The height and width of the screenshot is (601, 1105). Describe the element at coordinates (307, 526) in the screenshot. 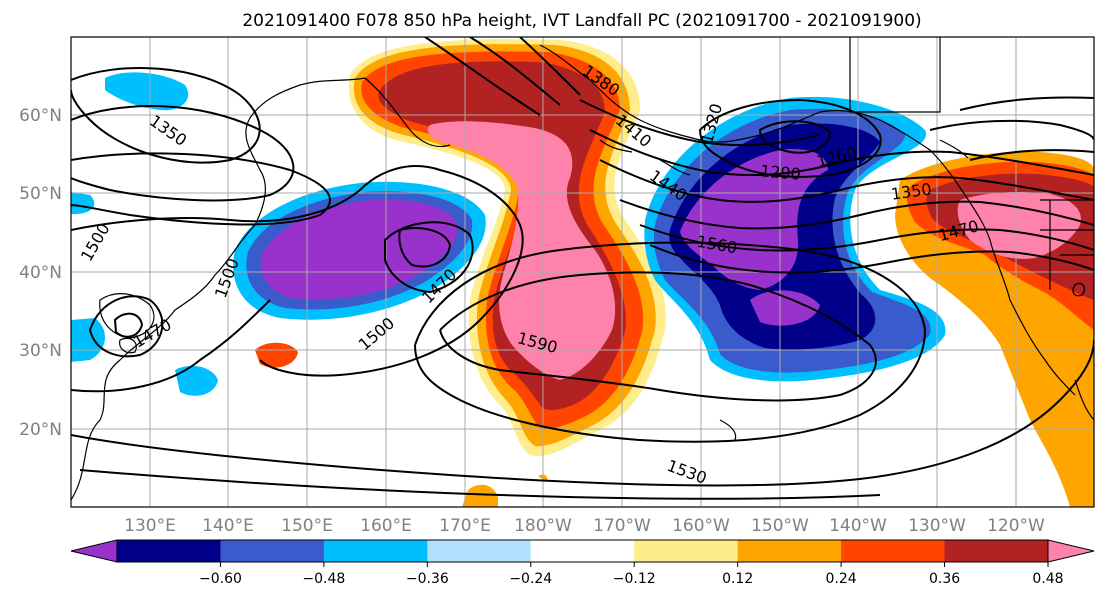

I see `lon-label: 150°E` at that location.